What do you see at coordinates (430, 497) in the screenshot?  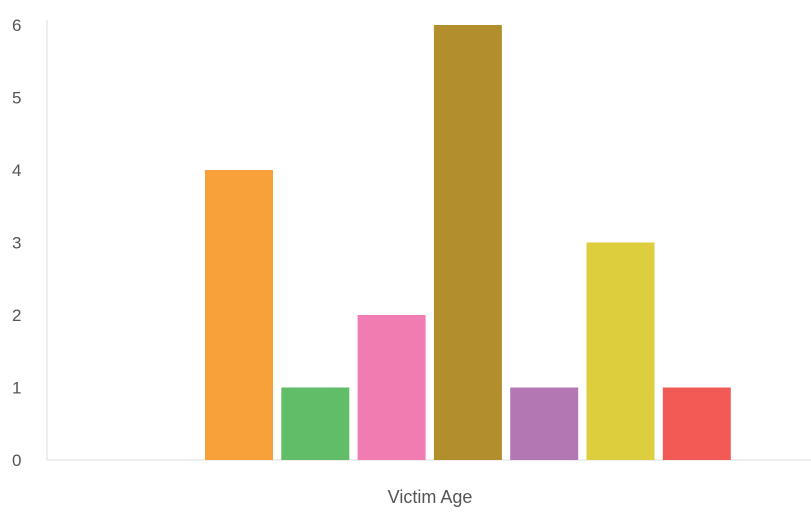 I see `x-axis-title: Victim Age` at bounding box center [430, 497].